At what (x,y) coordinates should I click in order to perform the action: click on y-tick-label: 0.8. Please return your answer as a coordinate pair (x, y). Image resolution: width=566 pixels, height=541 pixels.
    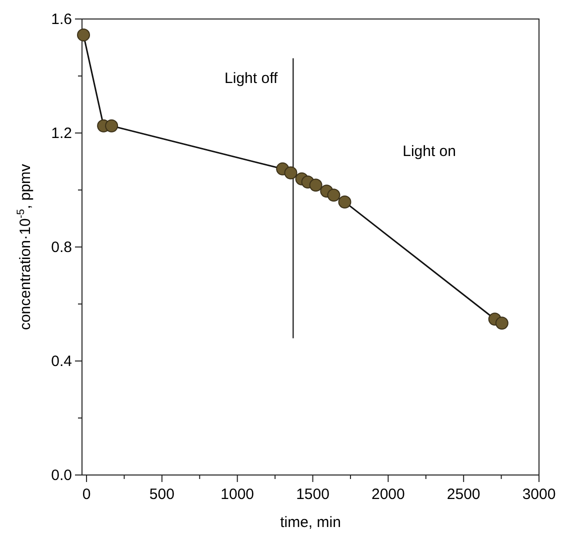
    Looking at the image, I should click on (61, 247).